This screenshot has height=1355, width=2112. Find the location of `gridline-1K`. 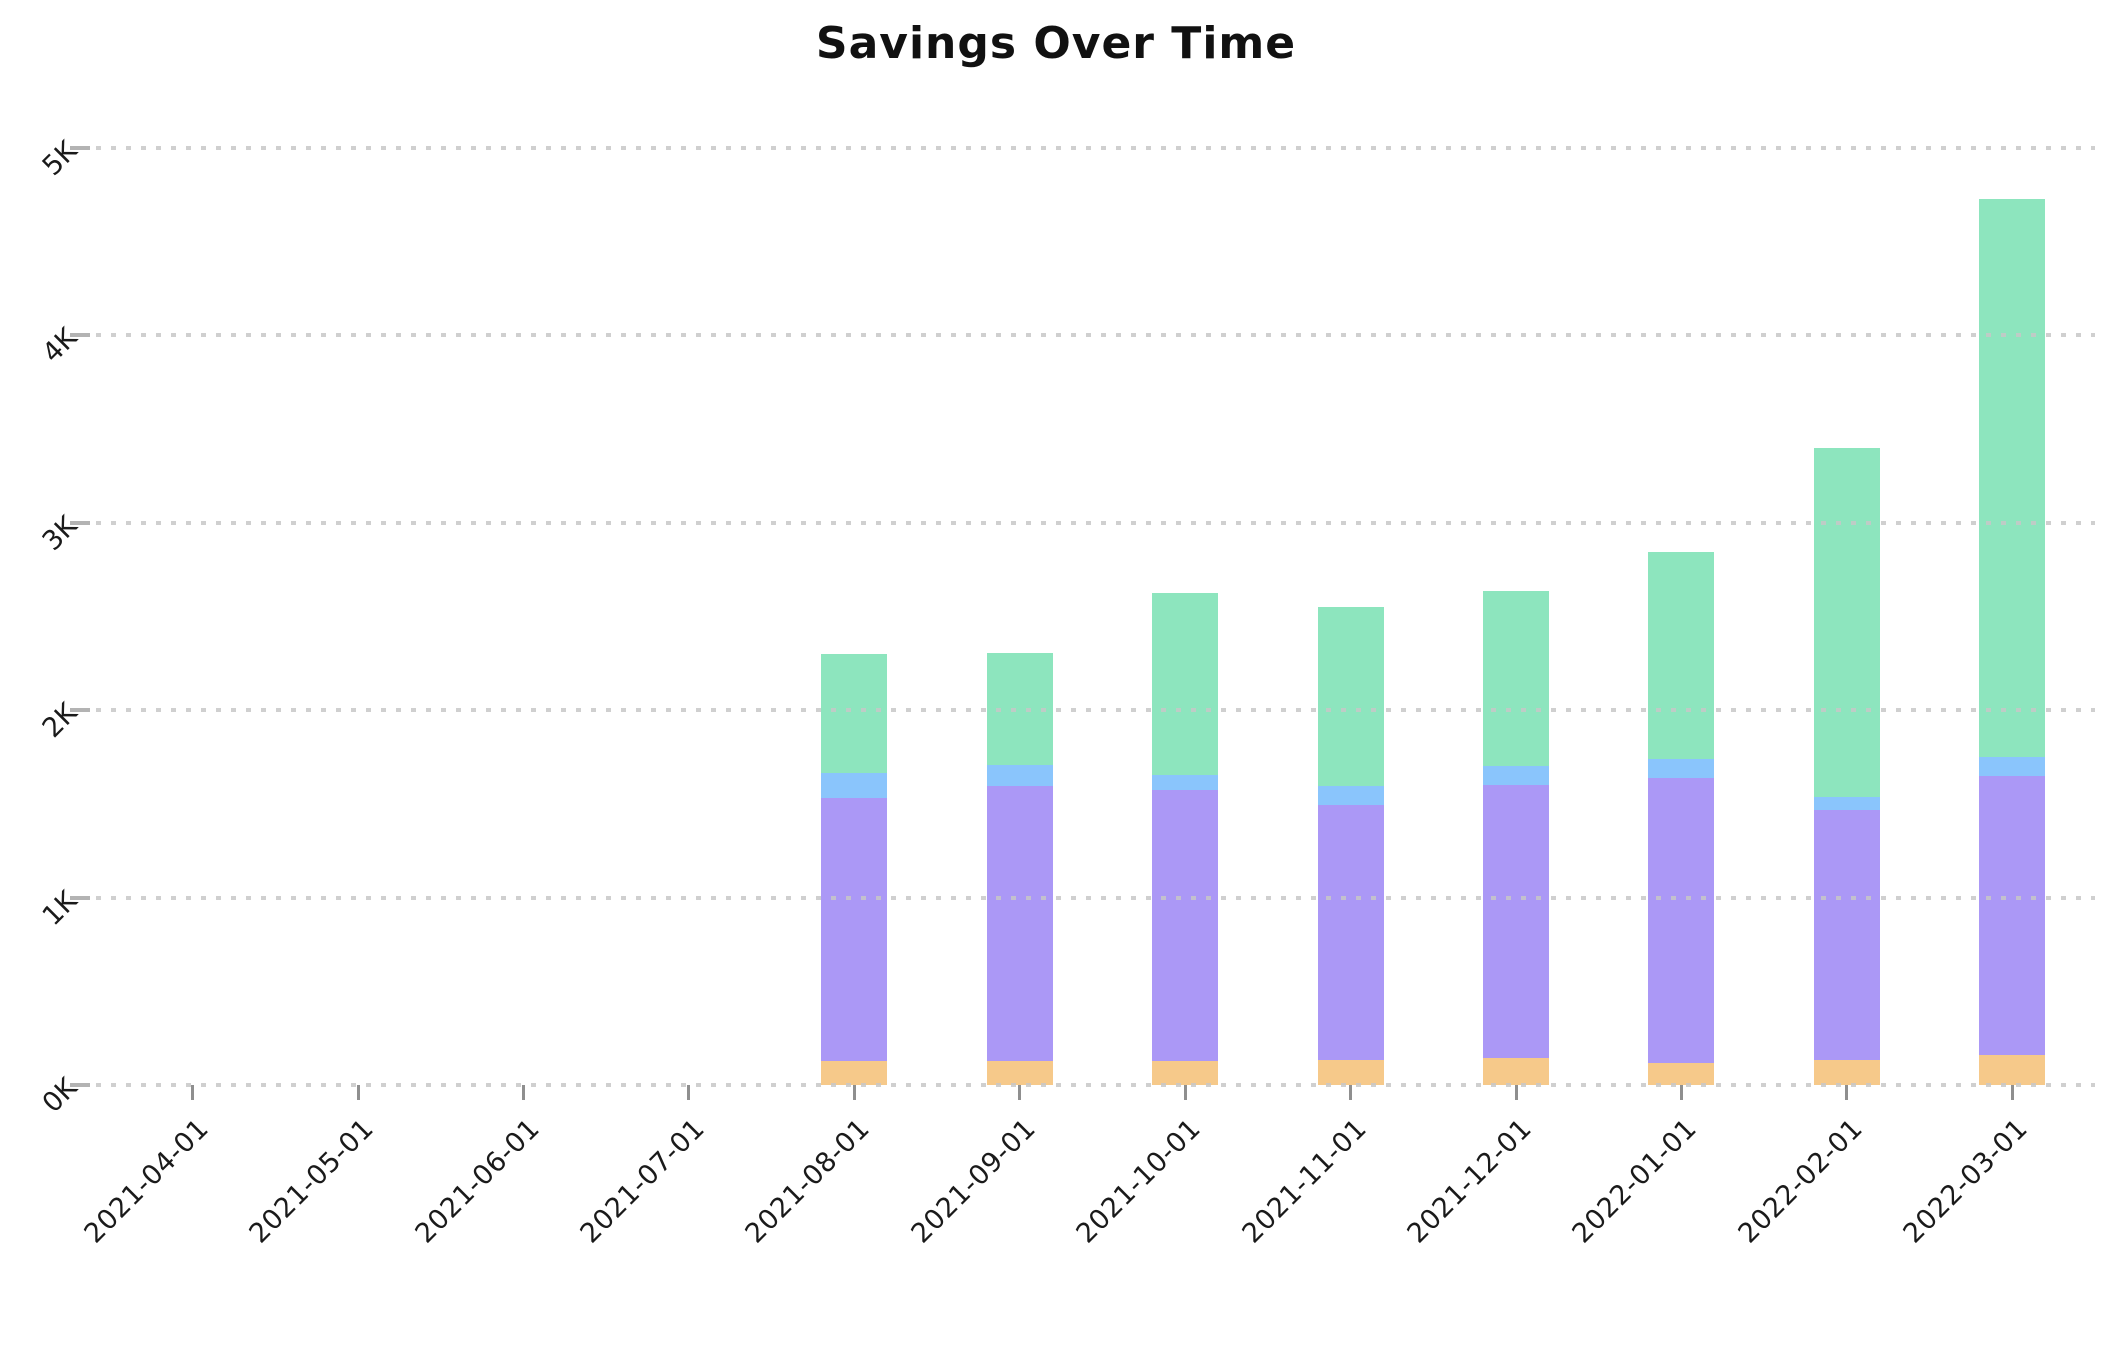

gridline-1K is located at coordinates (1095, 897).